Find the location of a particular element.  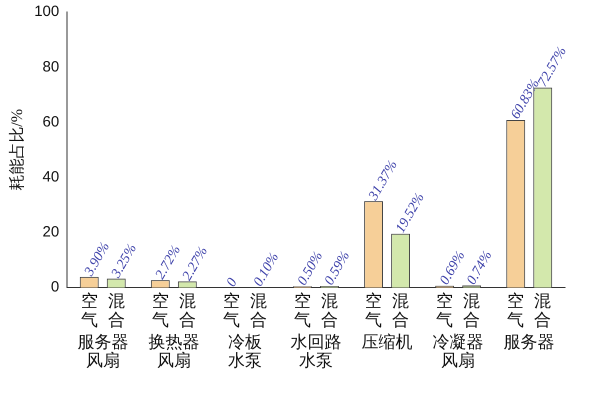

x-tick-label: 换热器风扇 is located at coordinates (174, 351).